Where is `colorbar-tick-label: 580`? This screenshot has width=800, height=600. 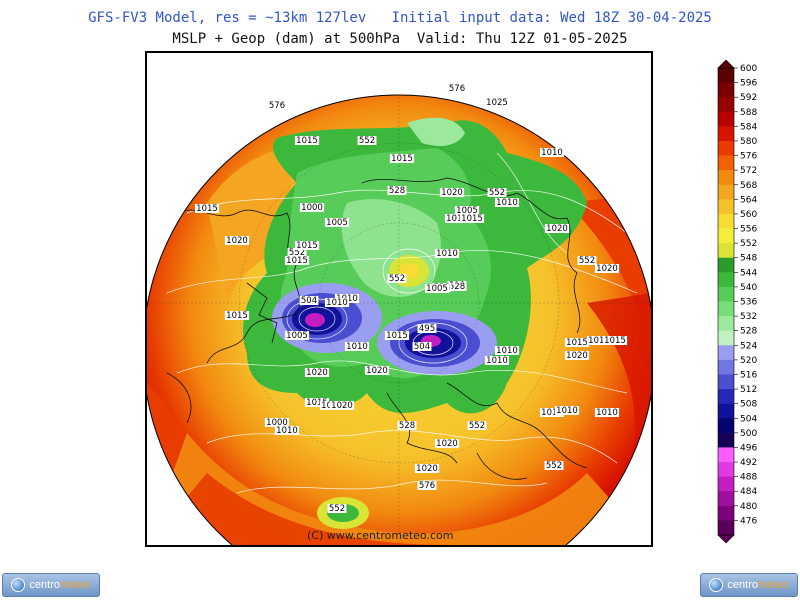 colorbar-tick-label: 580 is located at coordinates (748, 142).